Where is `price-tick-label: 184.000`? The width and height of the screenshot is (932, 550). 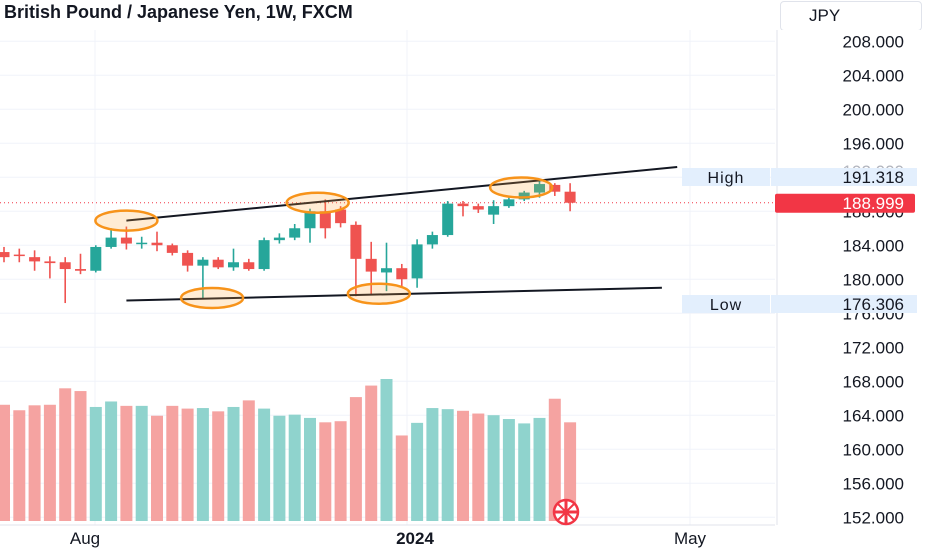 price-tick-label: 184.000 is located at coordinates (873, 245).